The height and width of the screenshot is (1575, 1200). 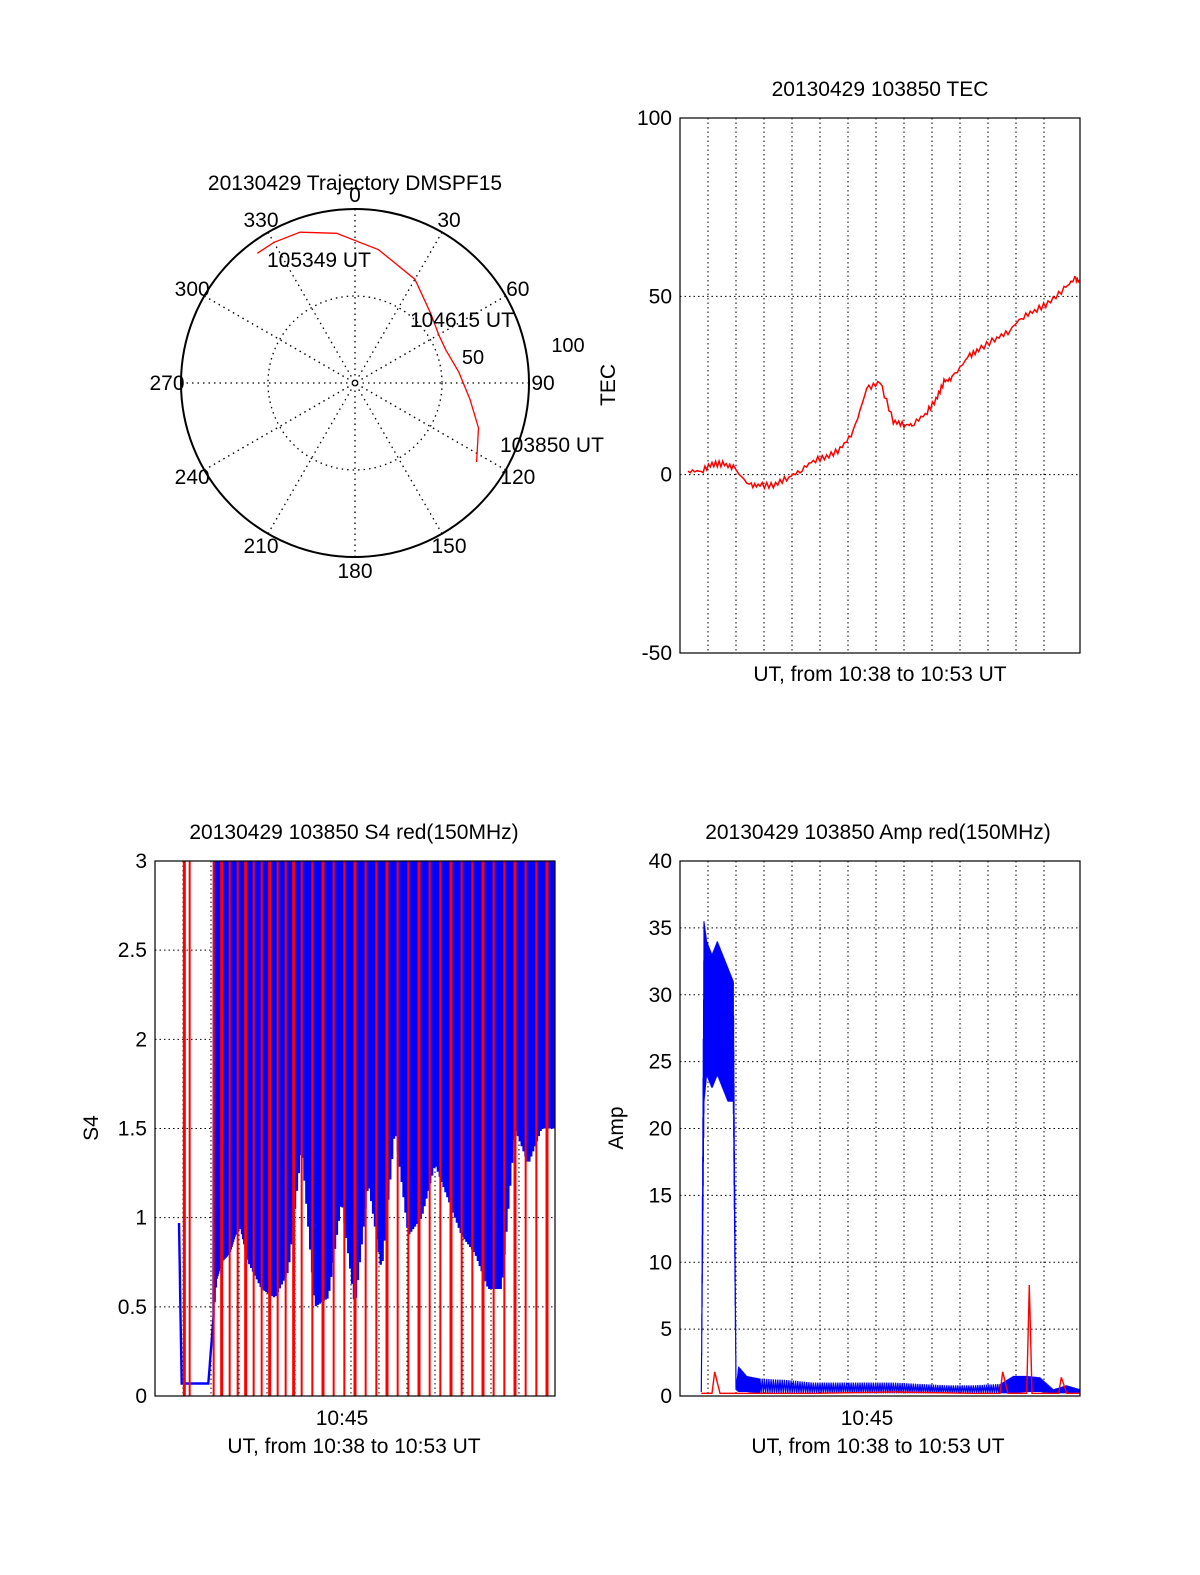 I want to click on polar-title: 20130429 Trajectory DMSPF15, so click(x=355, y=183).